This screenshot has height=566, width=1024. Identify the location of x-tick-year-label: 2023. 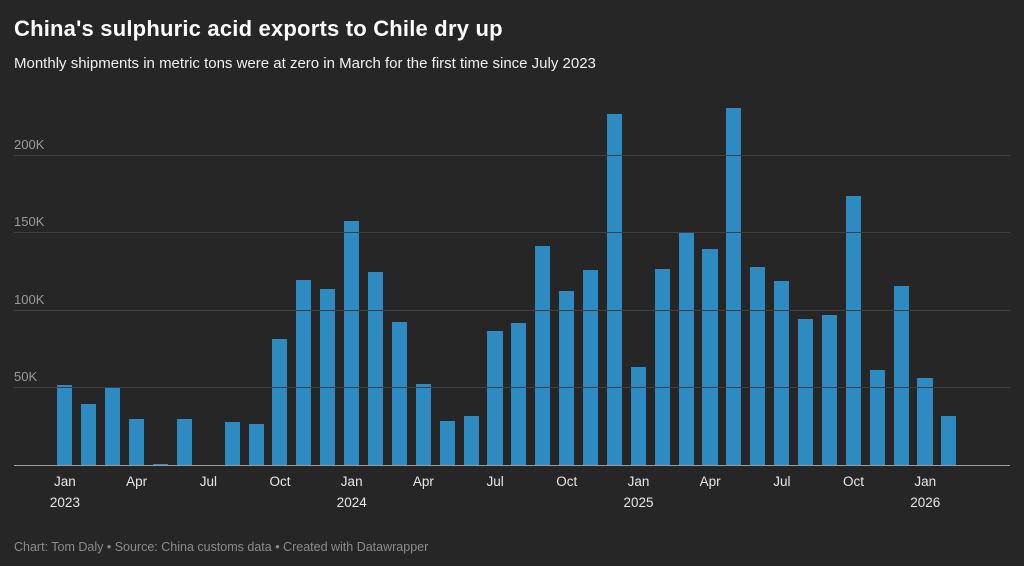
(64, 503).